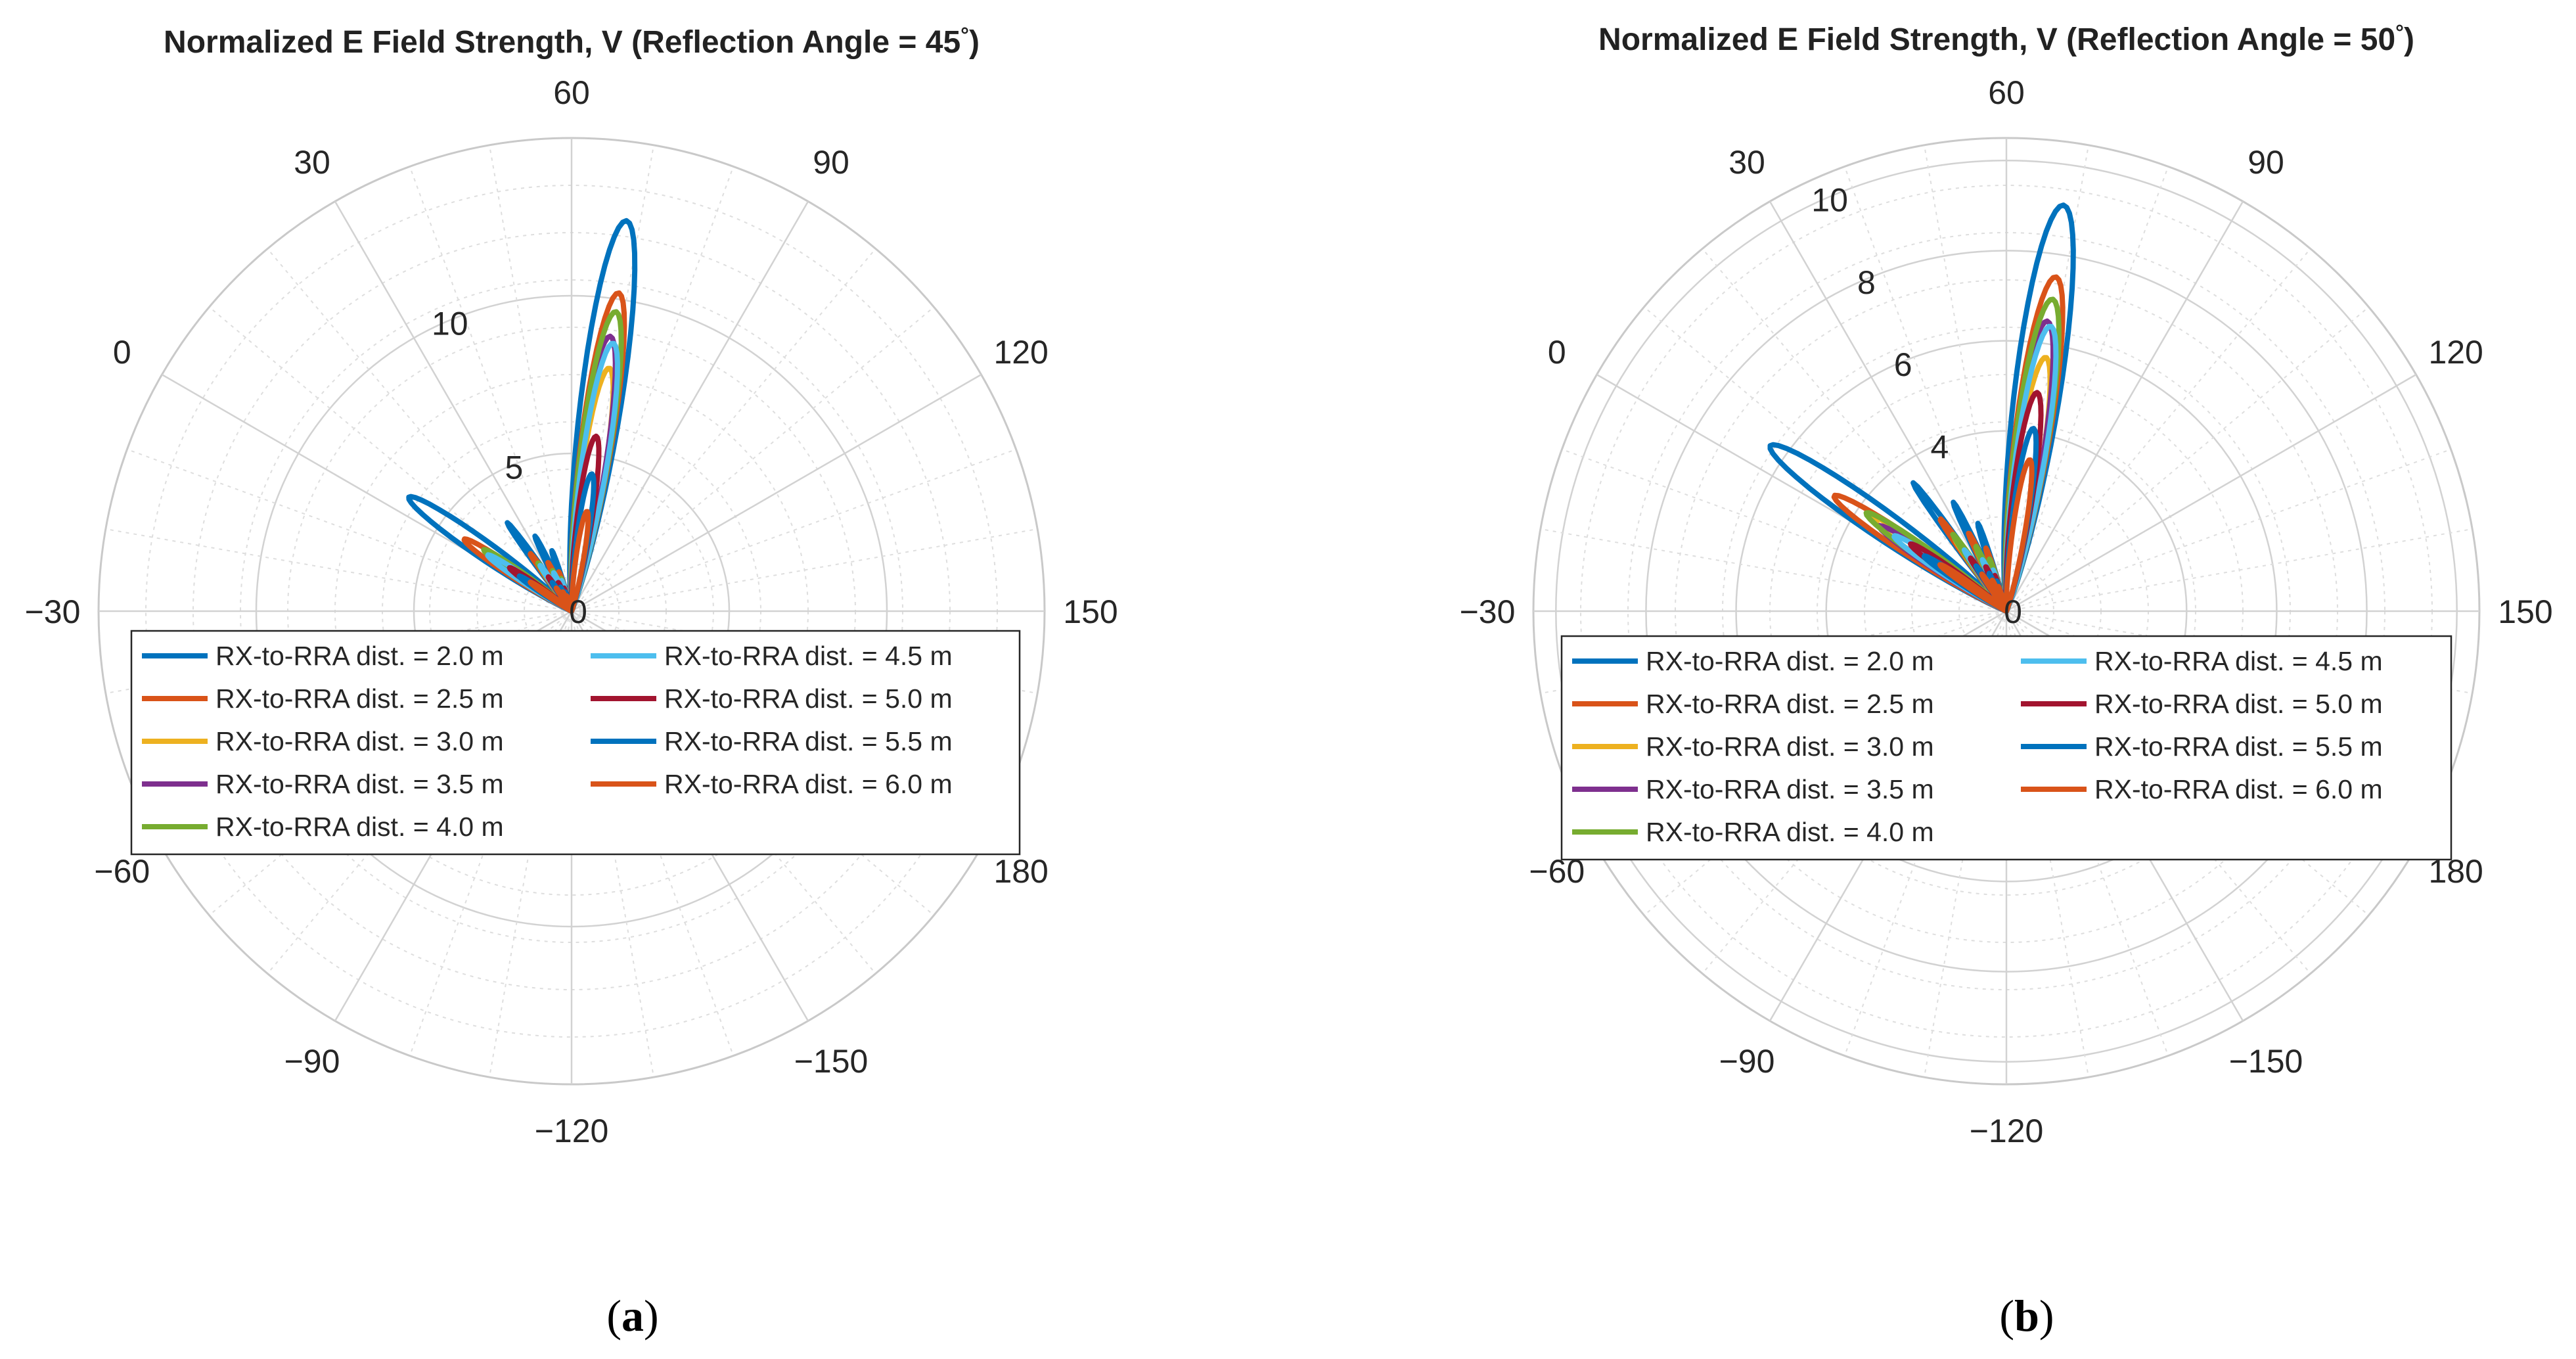  I want to click on panel-b-radial-labels: 0 4 6 8 10, so click(1916, 406).